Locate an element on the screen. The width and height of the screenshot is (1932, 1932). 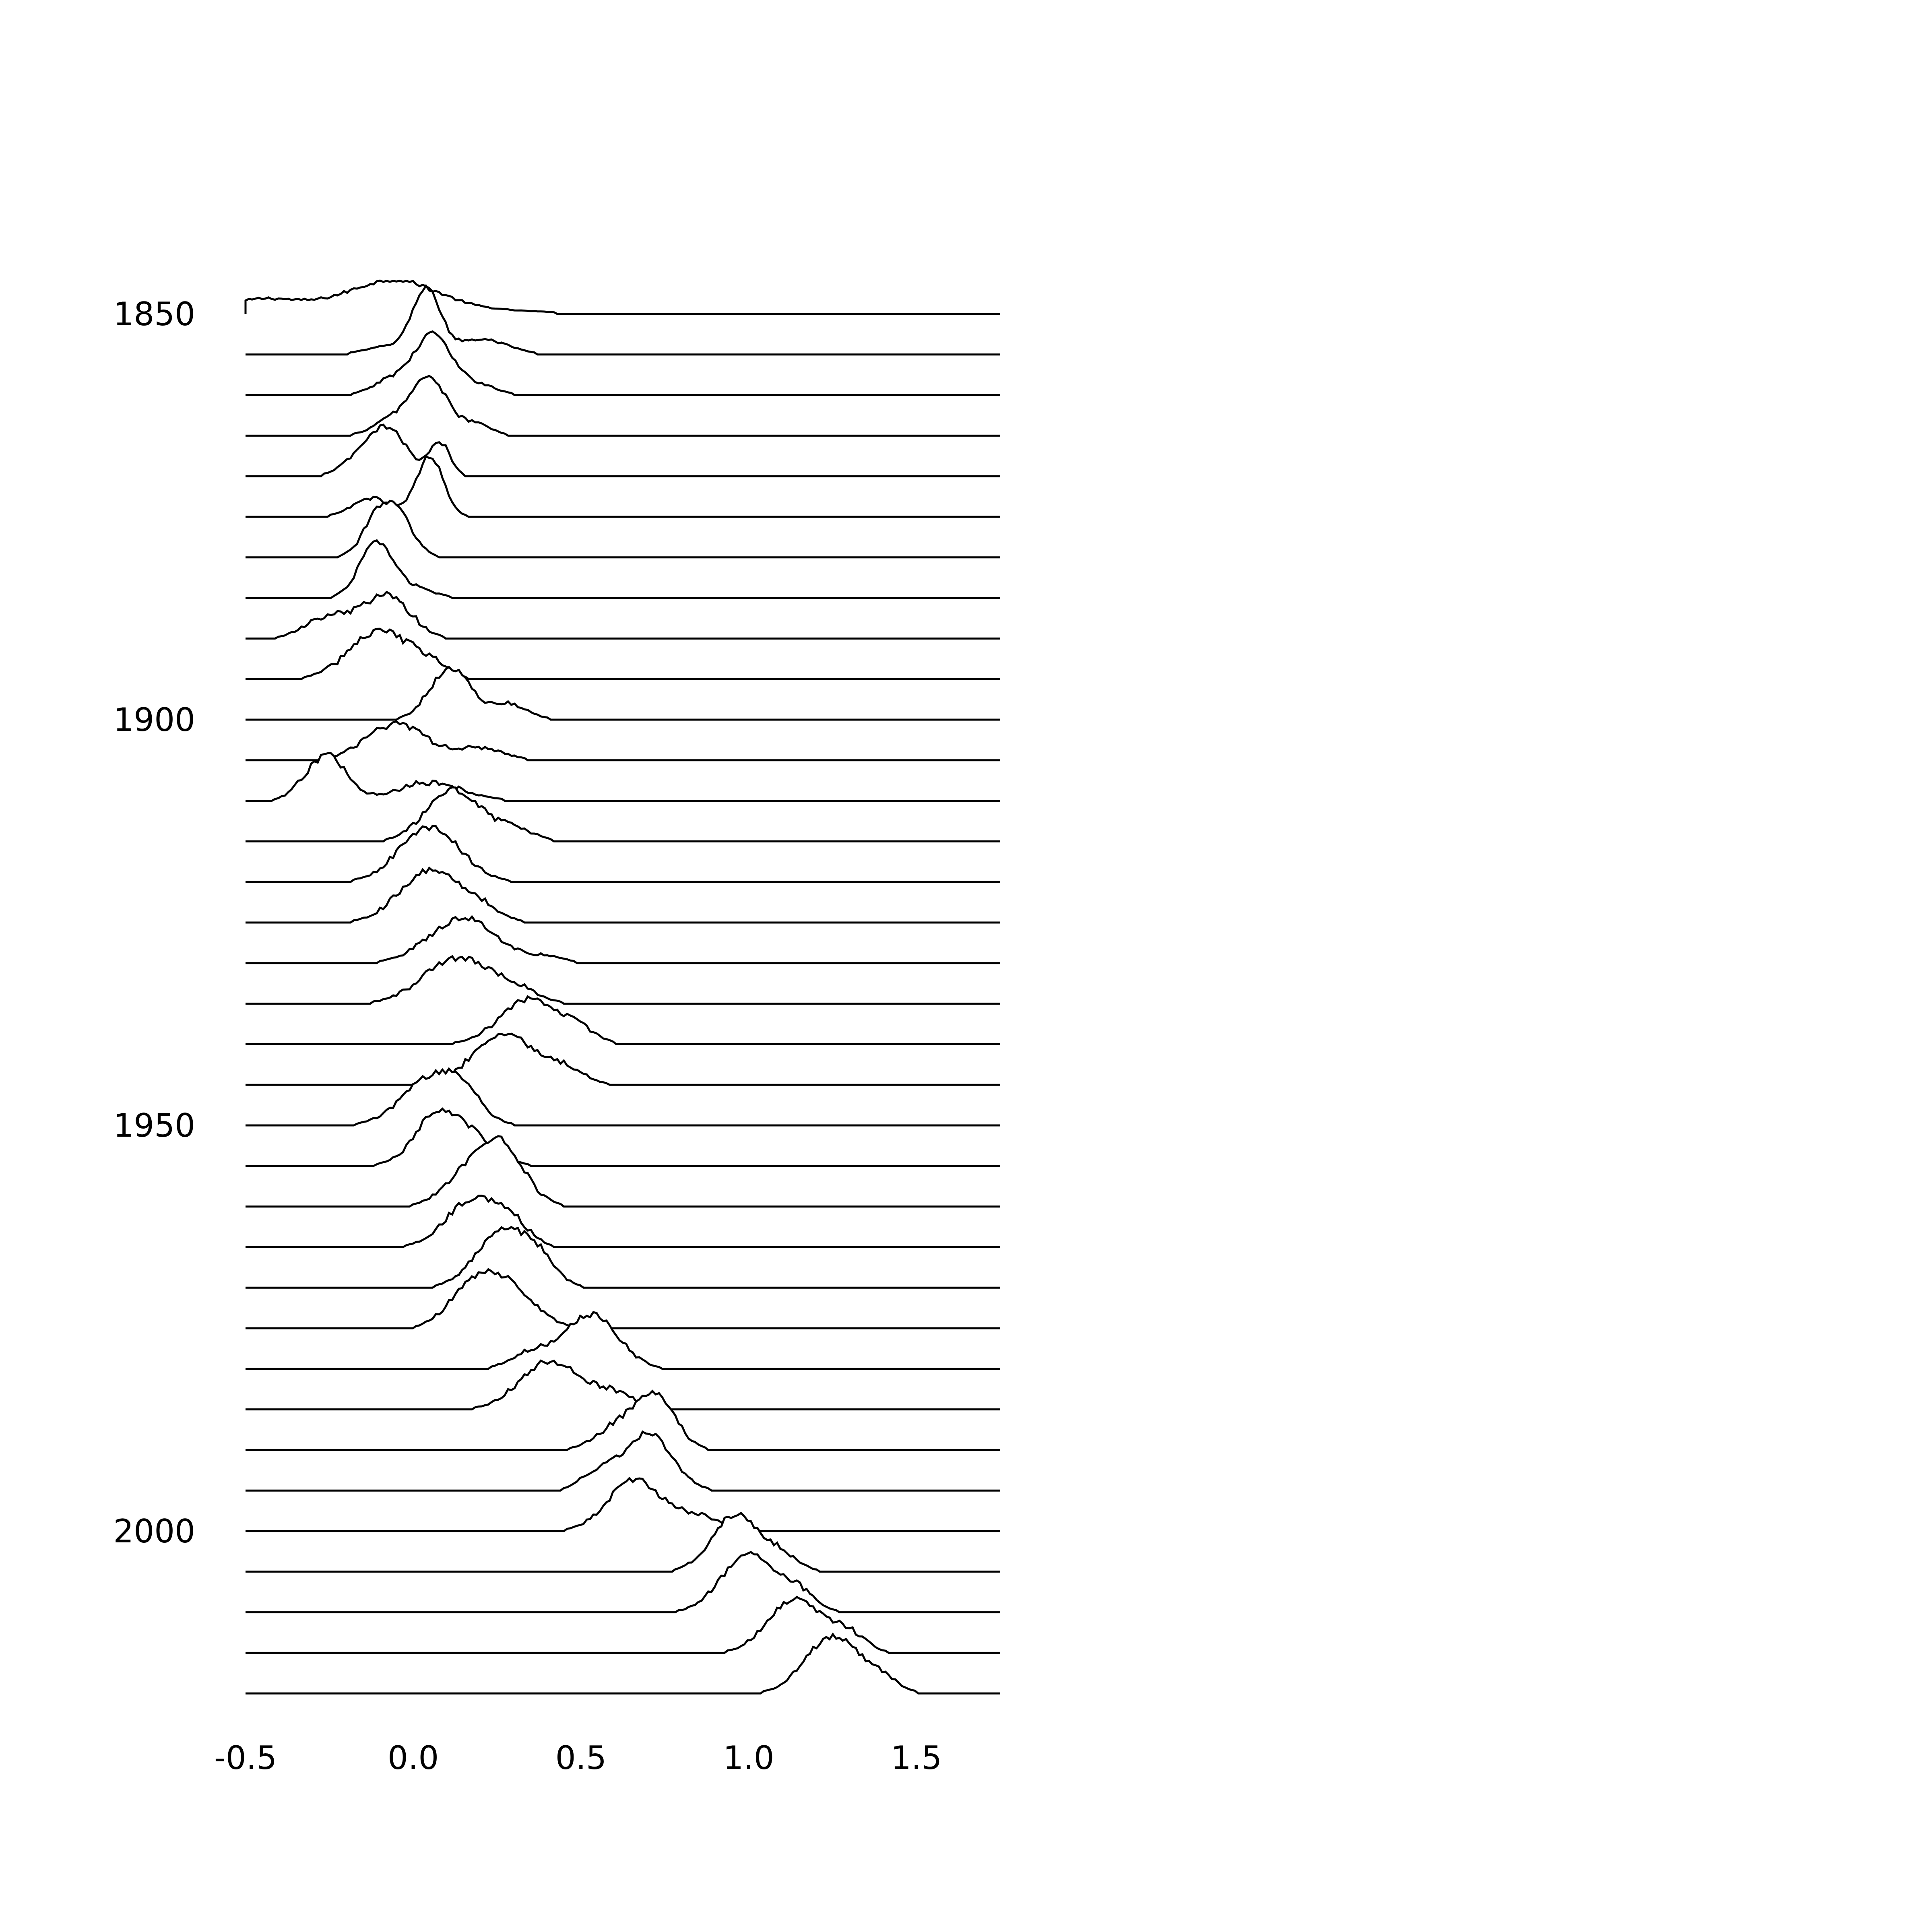
ridge-1990 is located at coordinates (623, 1420).